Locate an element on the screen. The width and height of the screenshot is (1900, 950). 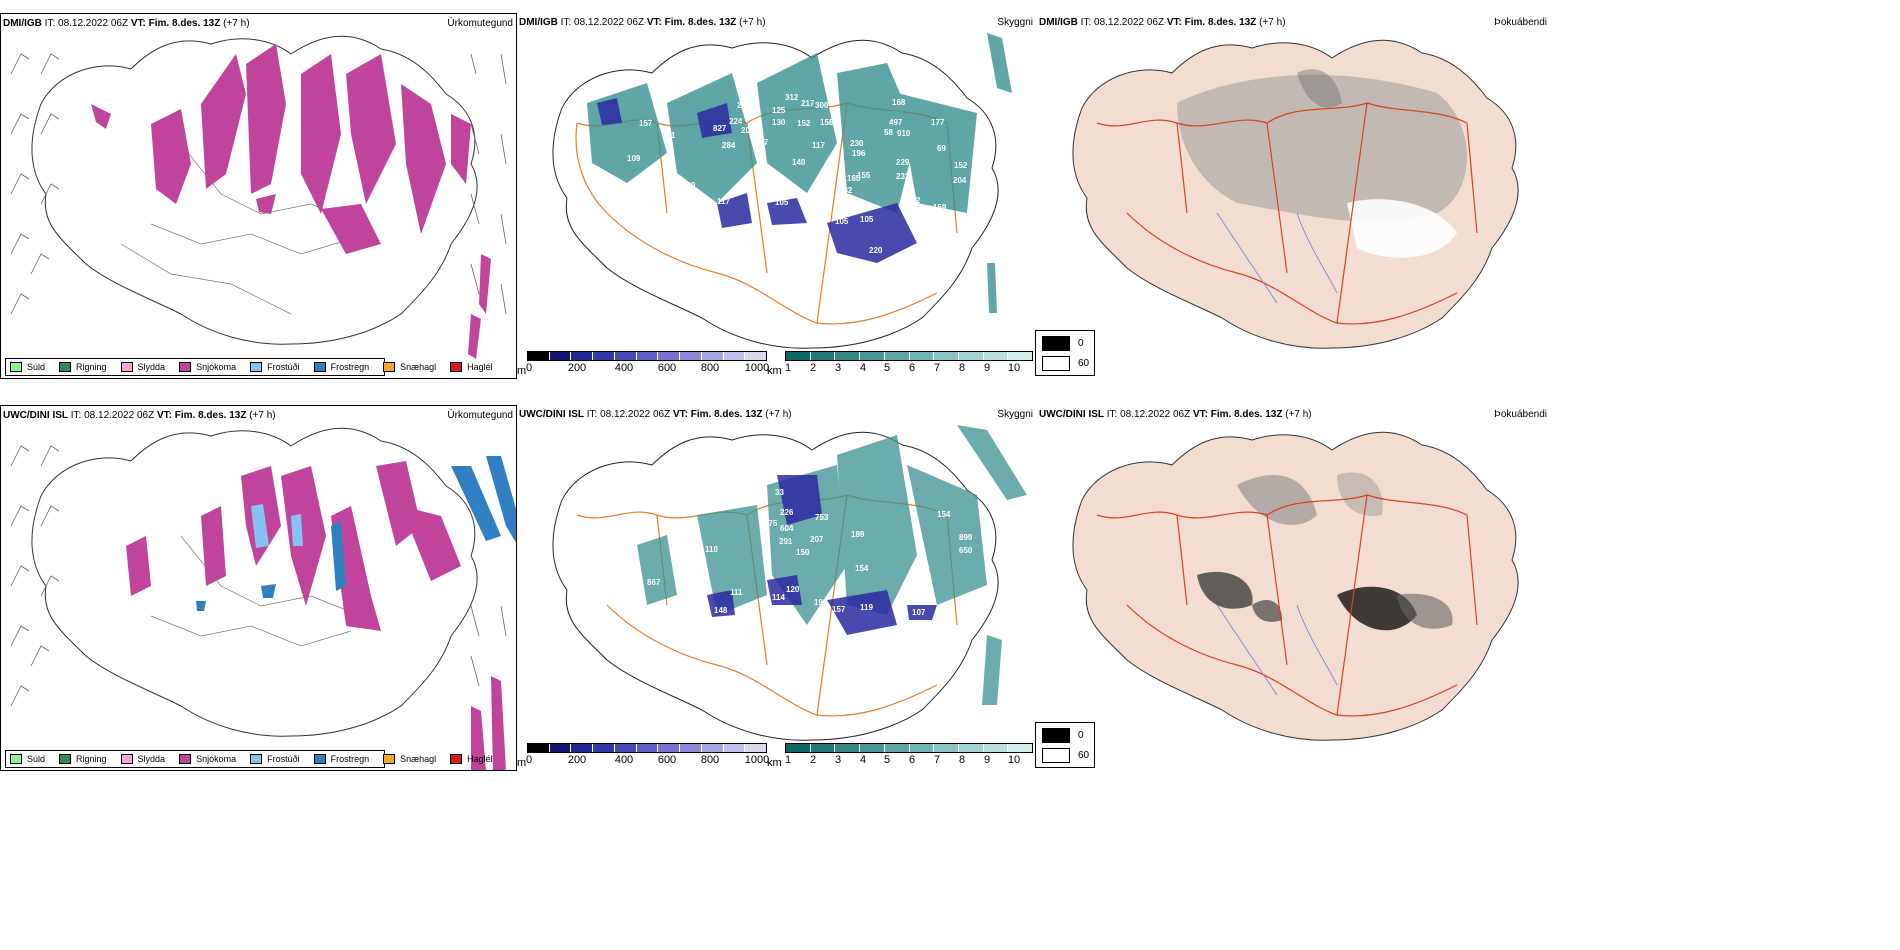
cloud-label: 89 is located at coordinates (917, 218).